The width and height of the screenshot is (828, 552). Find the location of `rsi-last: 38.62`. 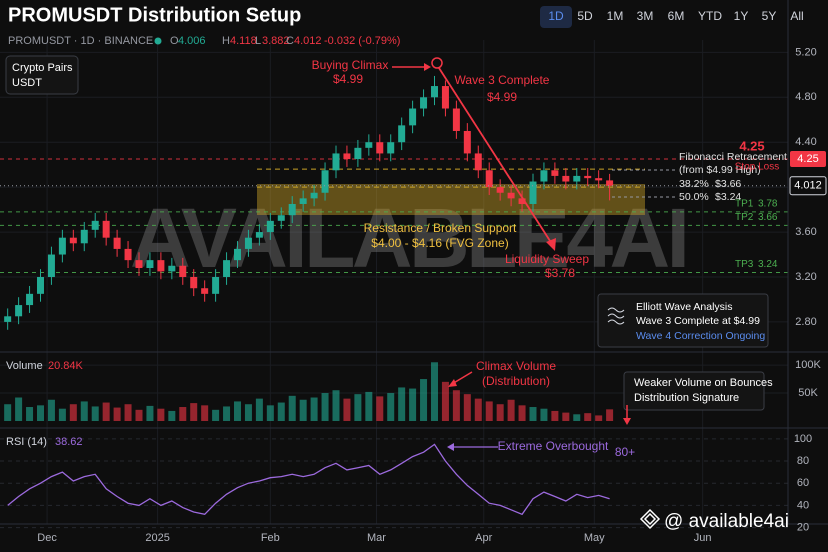

rsi-last: 38.62 is located at coordinates (69, 442).